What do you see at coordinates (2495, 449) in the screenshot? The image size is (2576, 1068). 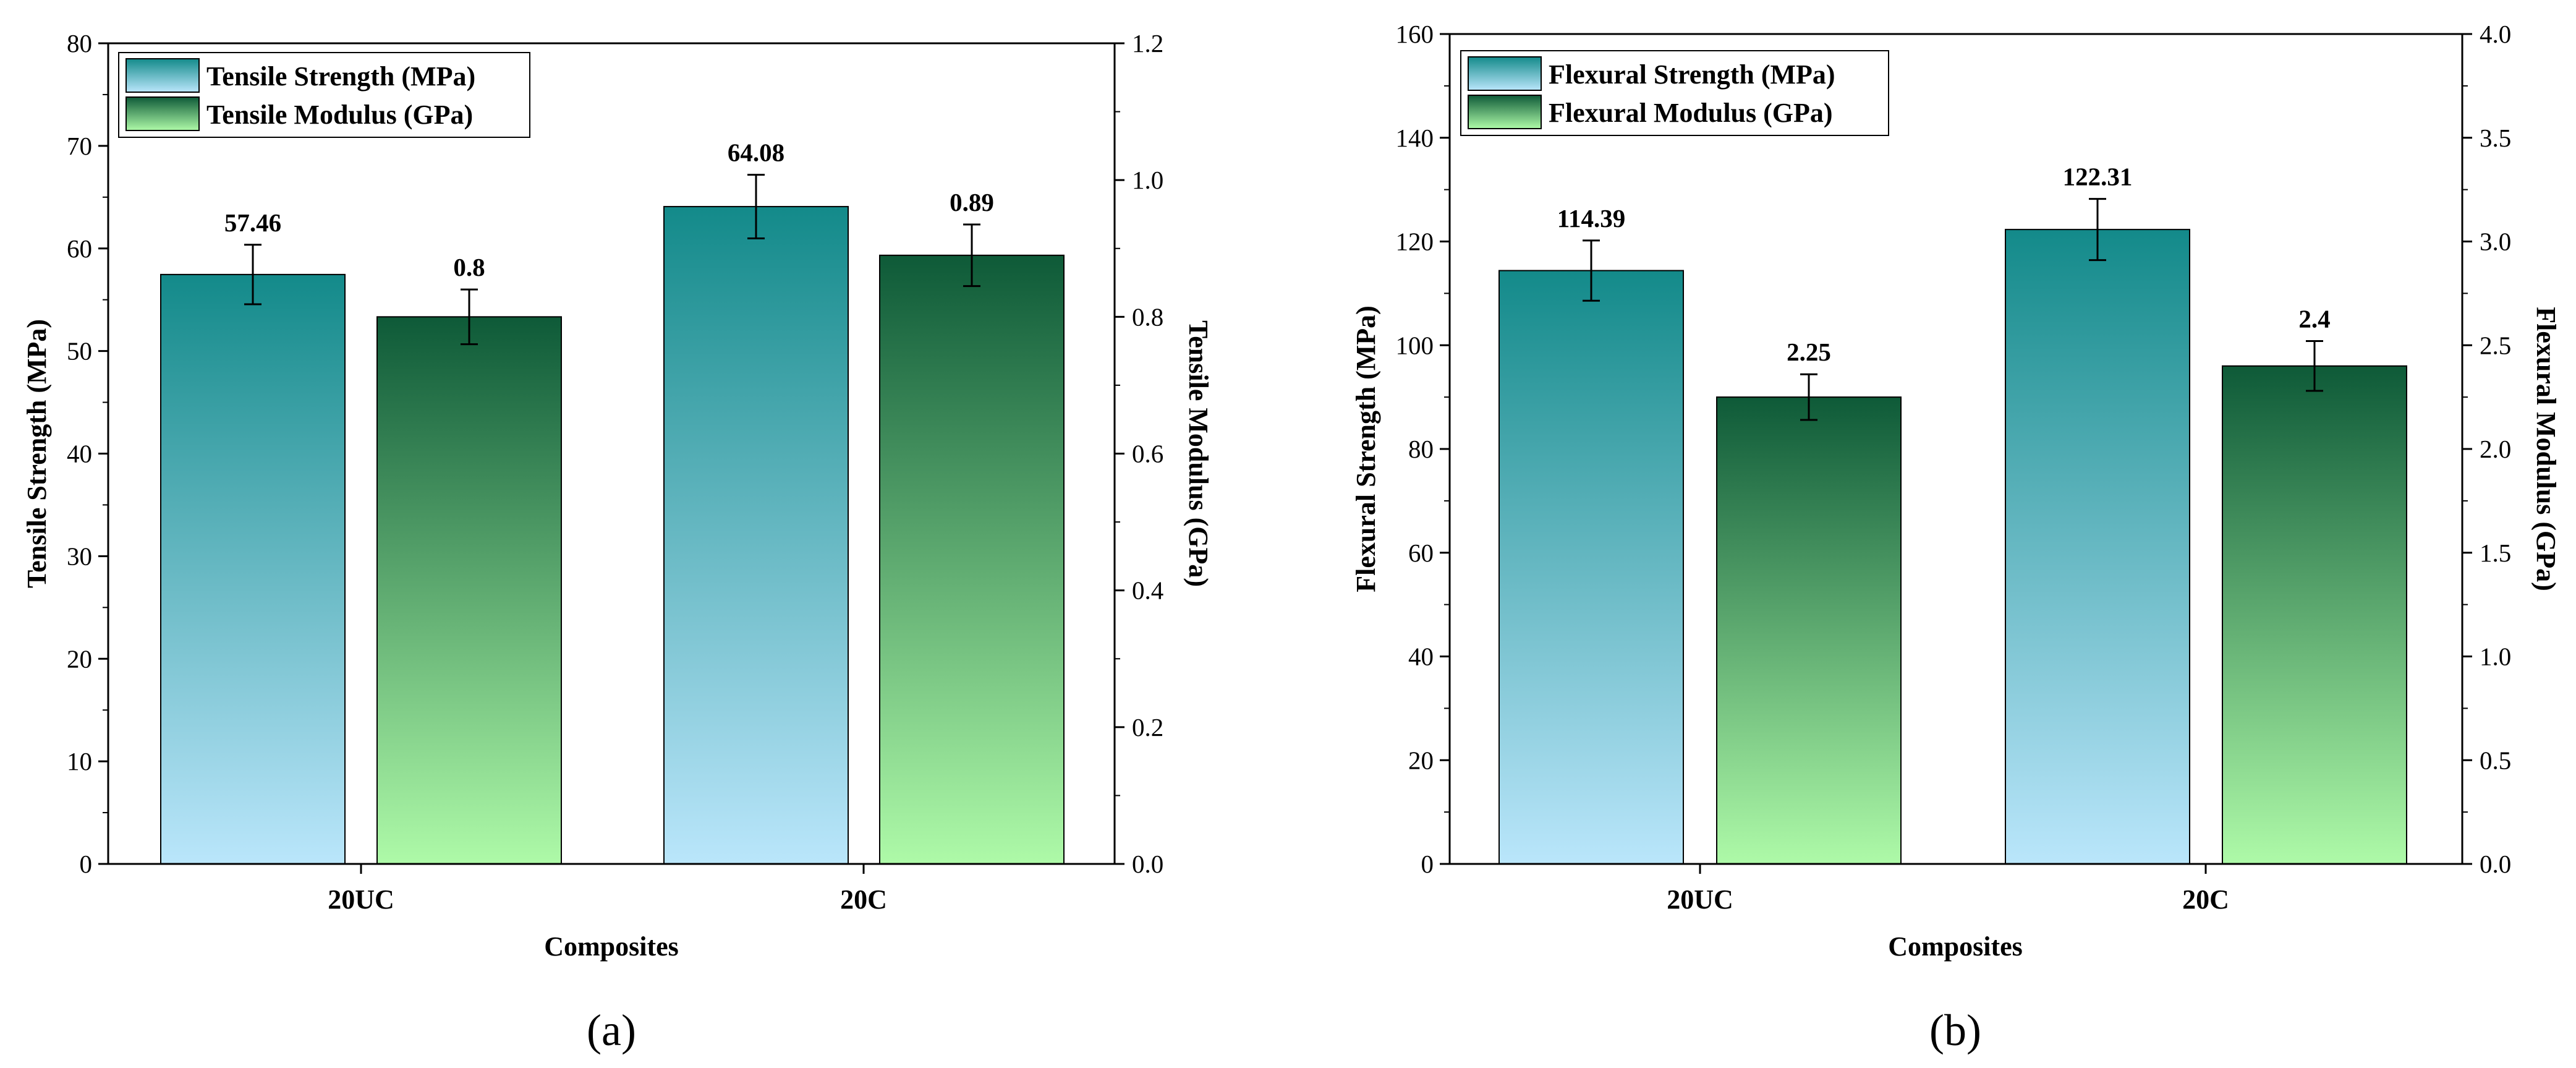 I see `right-axis-tick-label: 2.0` at bounding box center [2495, 449].